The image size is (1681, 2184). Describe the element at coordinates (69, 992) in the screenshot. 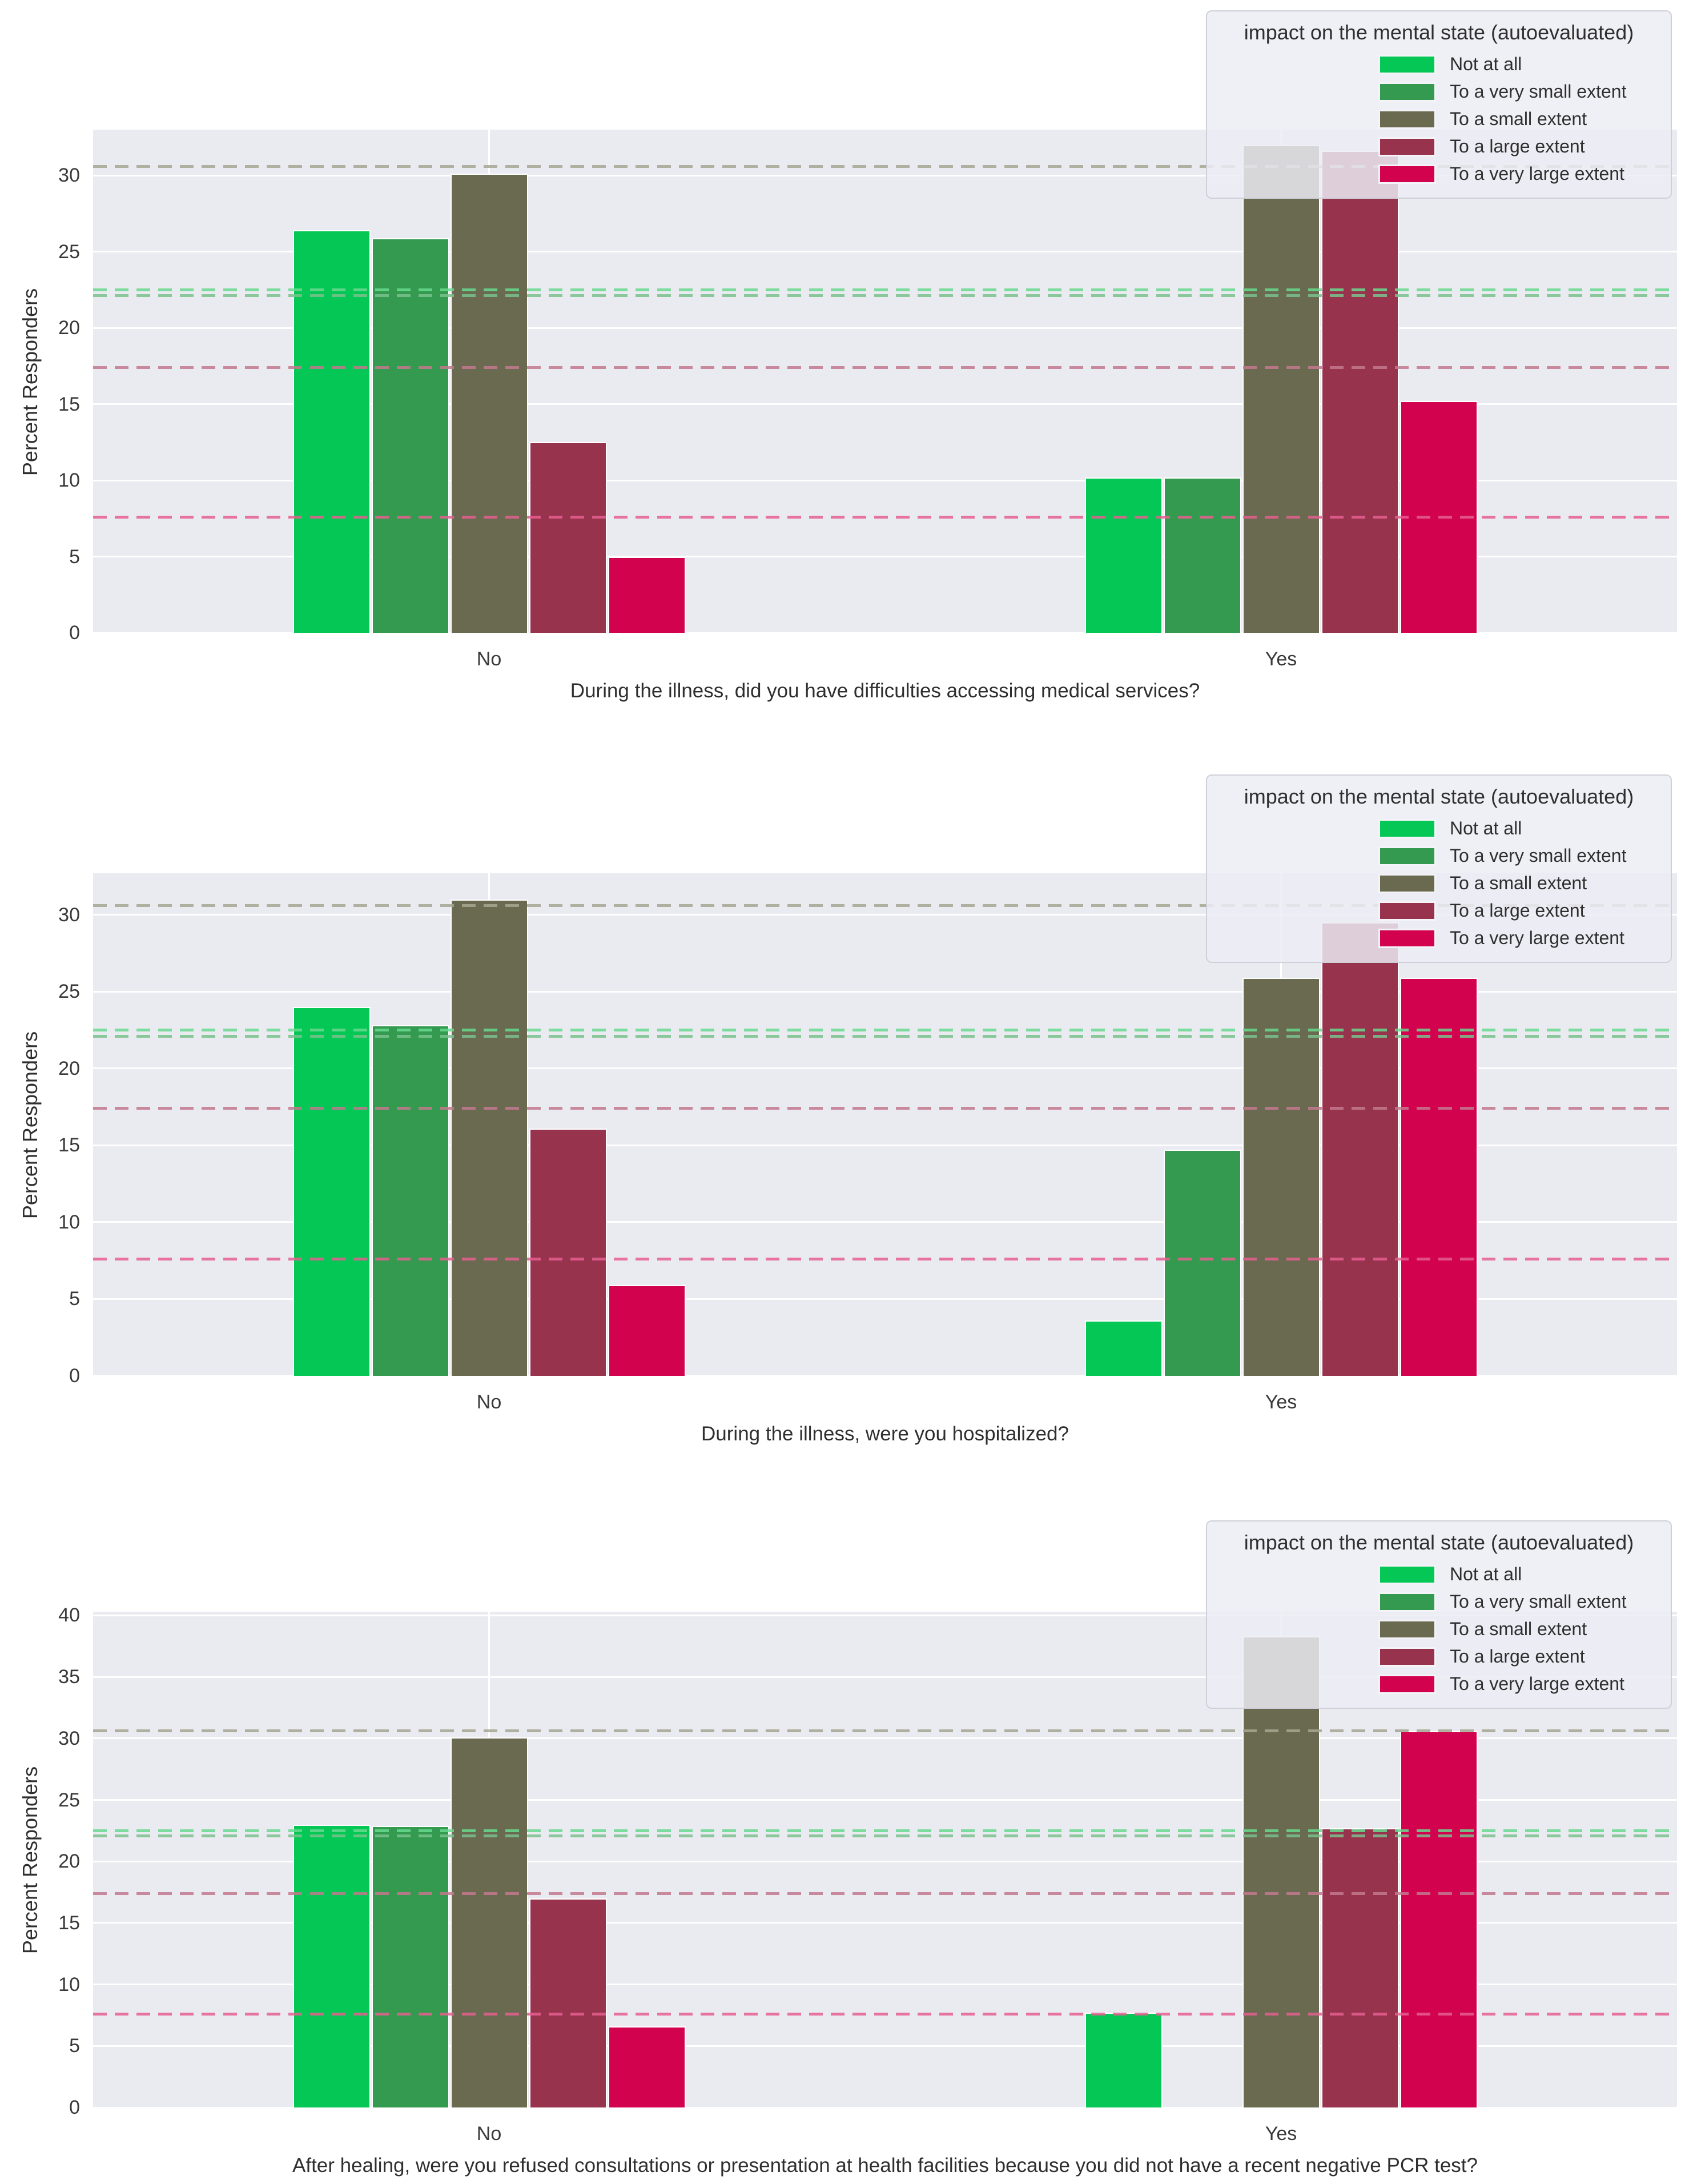

I see `y-tick-label: 25` at that location.